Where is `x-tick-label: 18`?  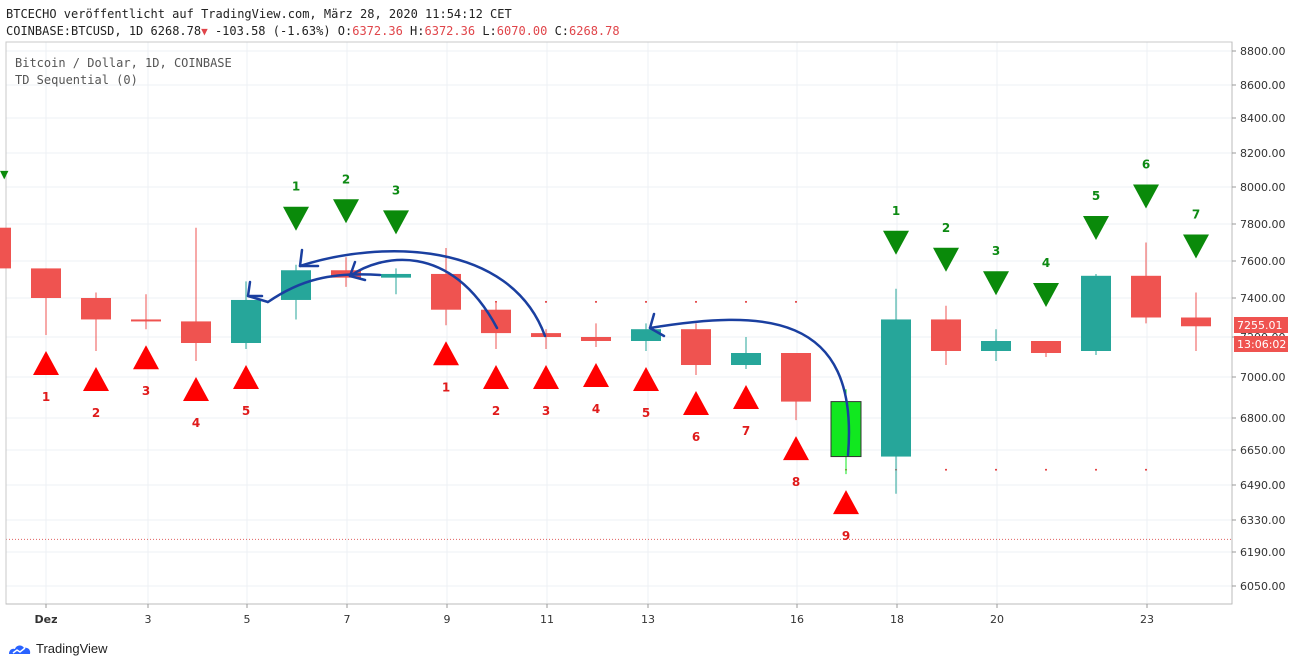
x-tick-label: 18 is located at coordinates (897, 619).